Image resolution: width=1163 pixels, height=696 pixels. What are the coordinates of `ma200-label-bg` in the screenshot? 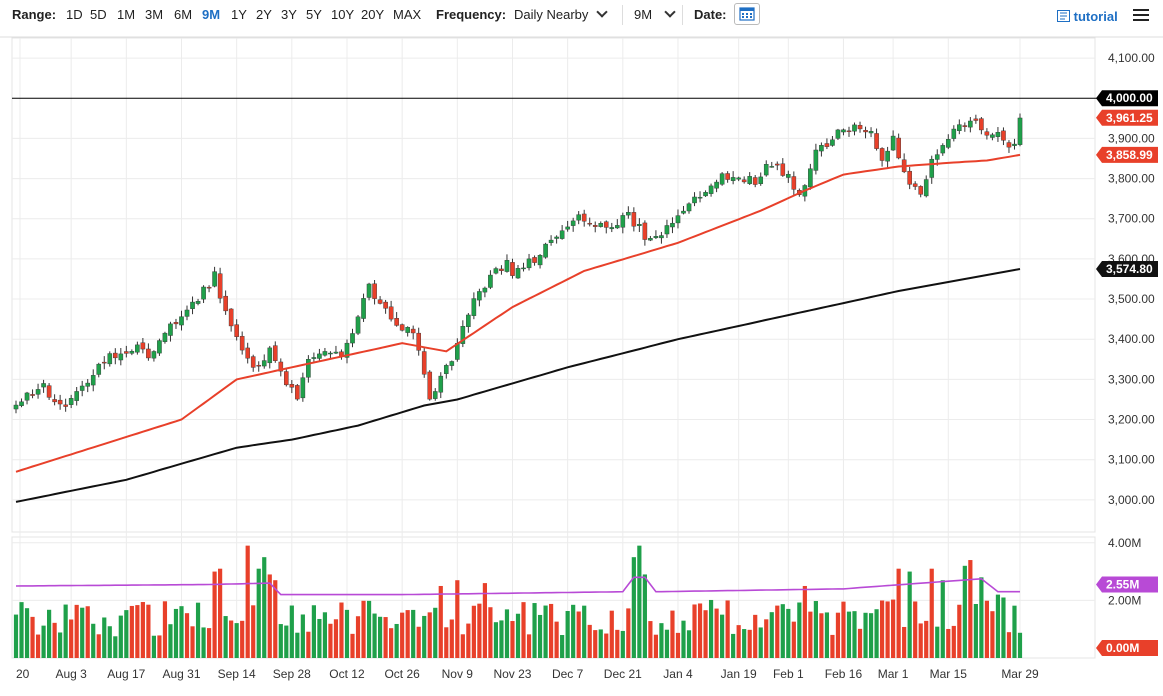 It's located at (1127, 269).